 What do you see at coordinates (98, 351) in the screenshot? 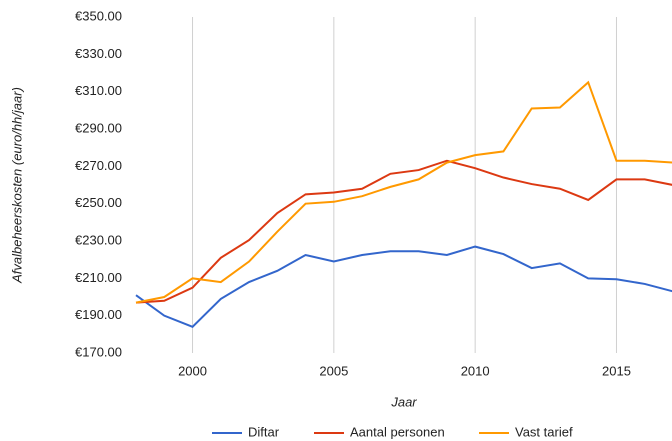
I see `y-tick-label: €170.00` at bounding box center [98, 351].